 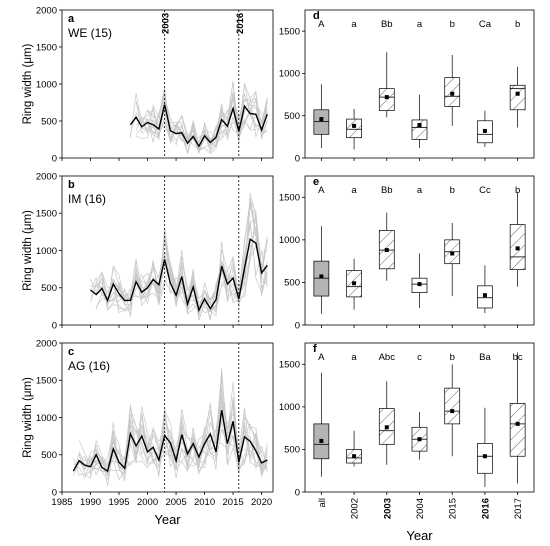 What do you see at coordinates (518, 357) in the screenshot?
I see `significance-letter: bc` at bounding box center [518, 357].